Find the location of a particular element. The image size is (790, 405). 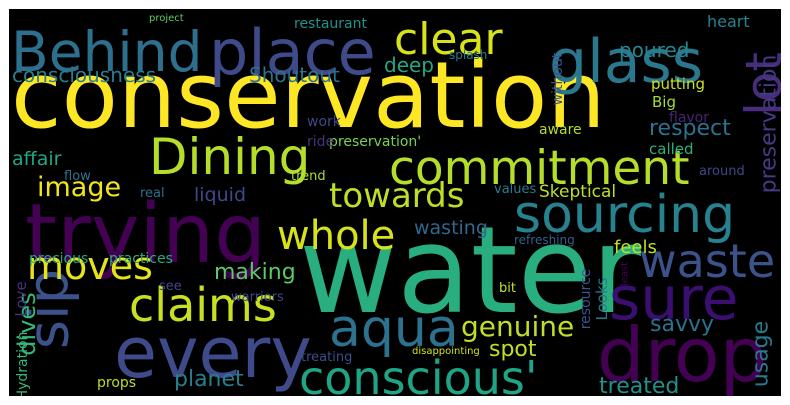

cloud-word: restaurant is located at coordinates (331, 24).